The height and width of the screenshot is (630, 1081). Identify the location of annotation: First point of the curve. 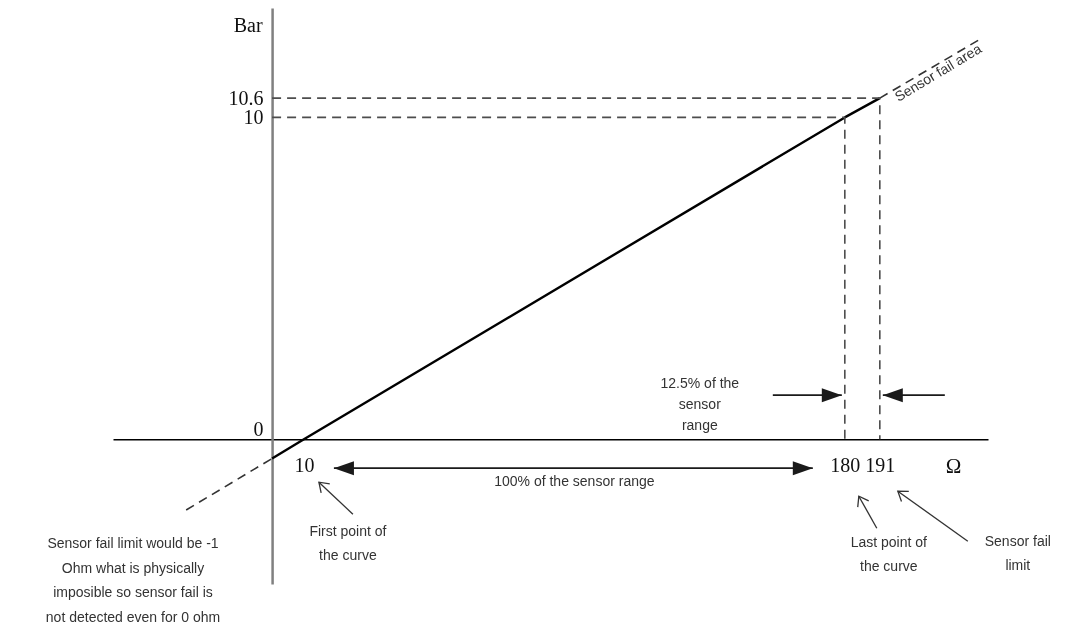
(348, 543).